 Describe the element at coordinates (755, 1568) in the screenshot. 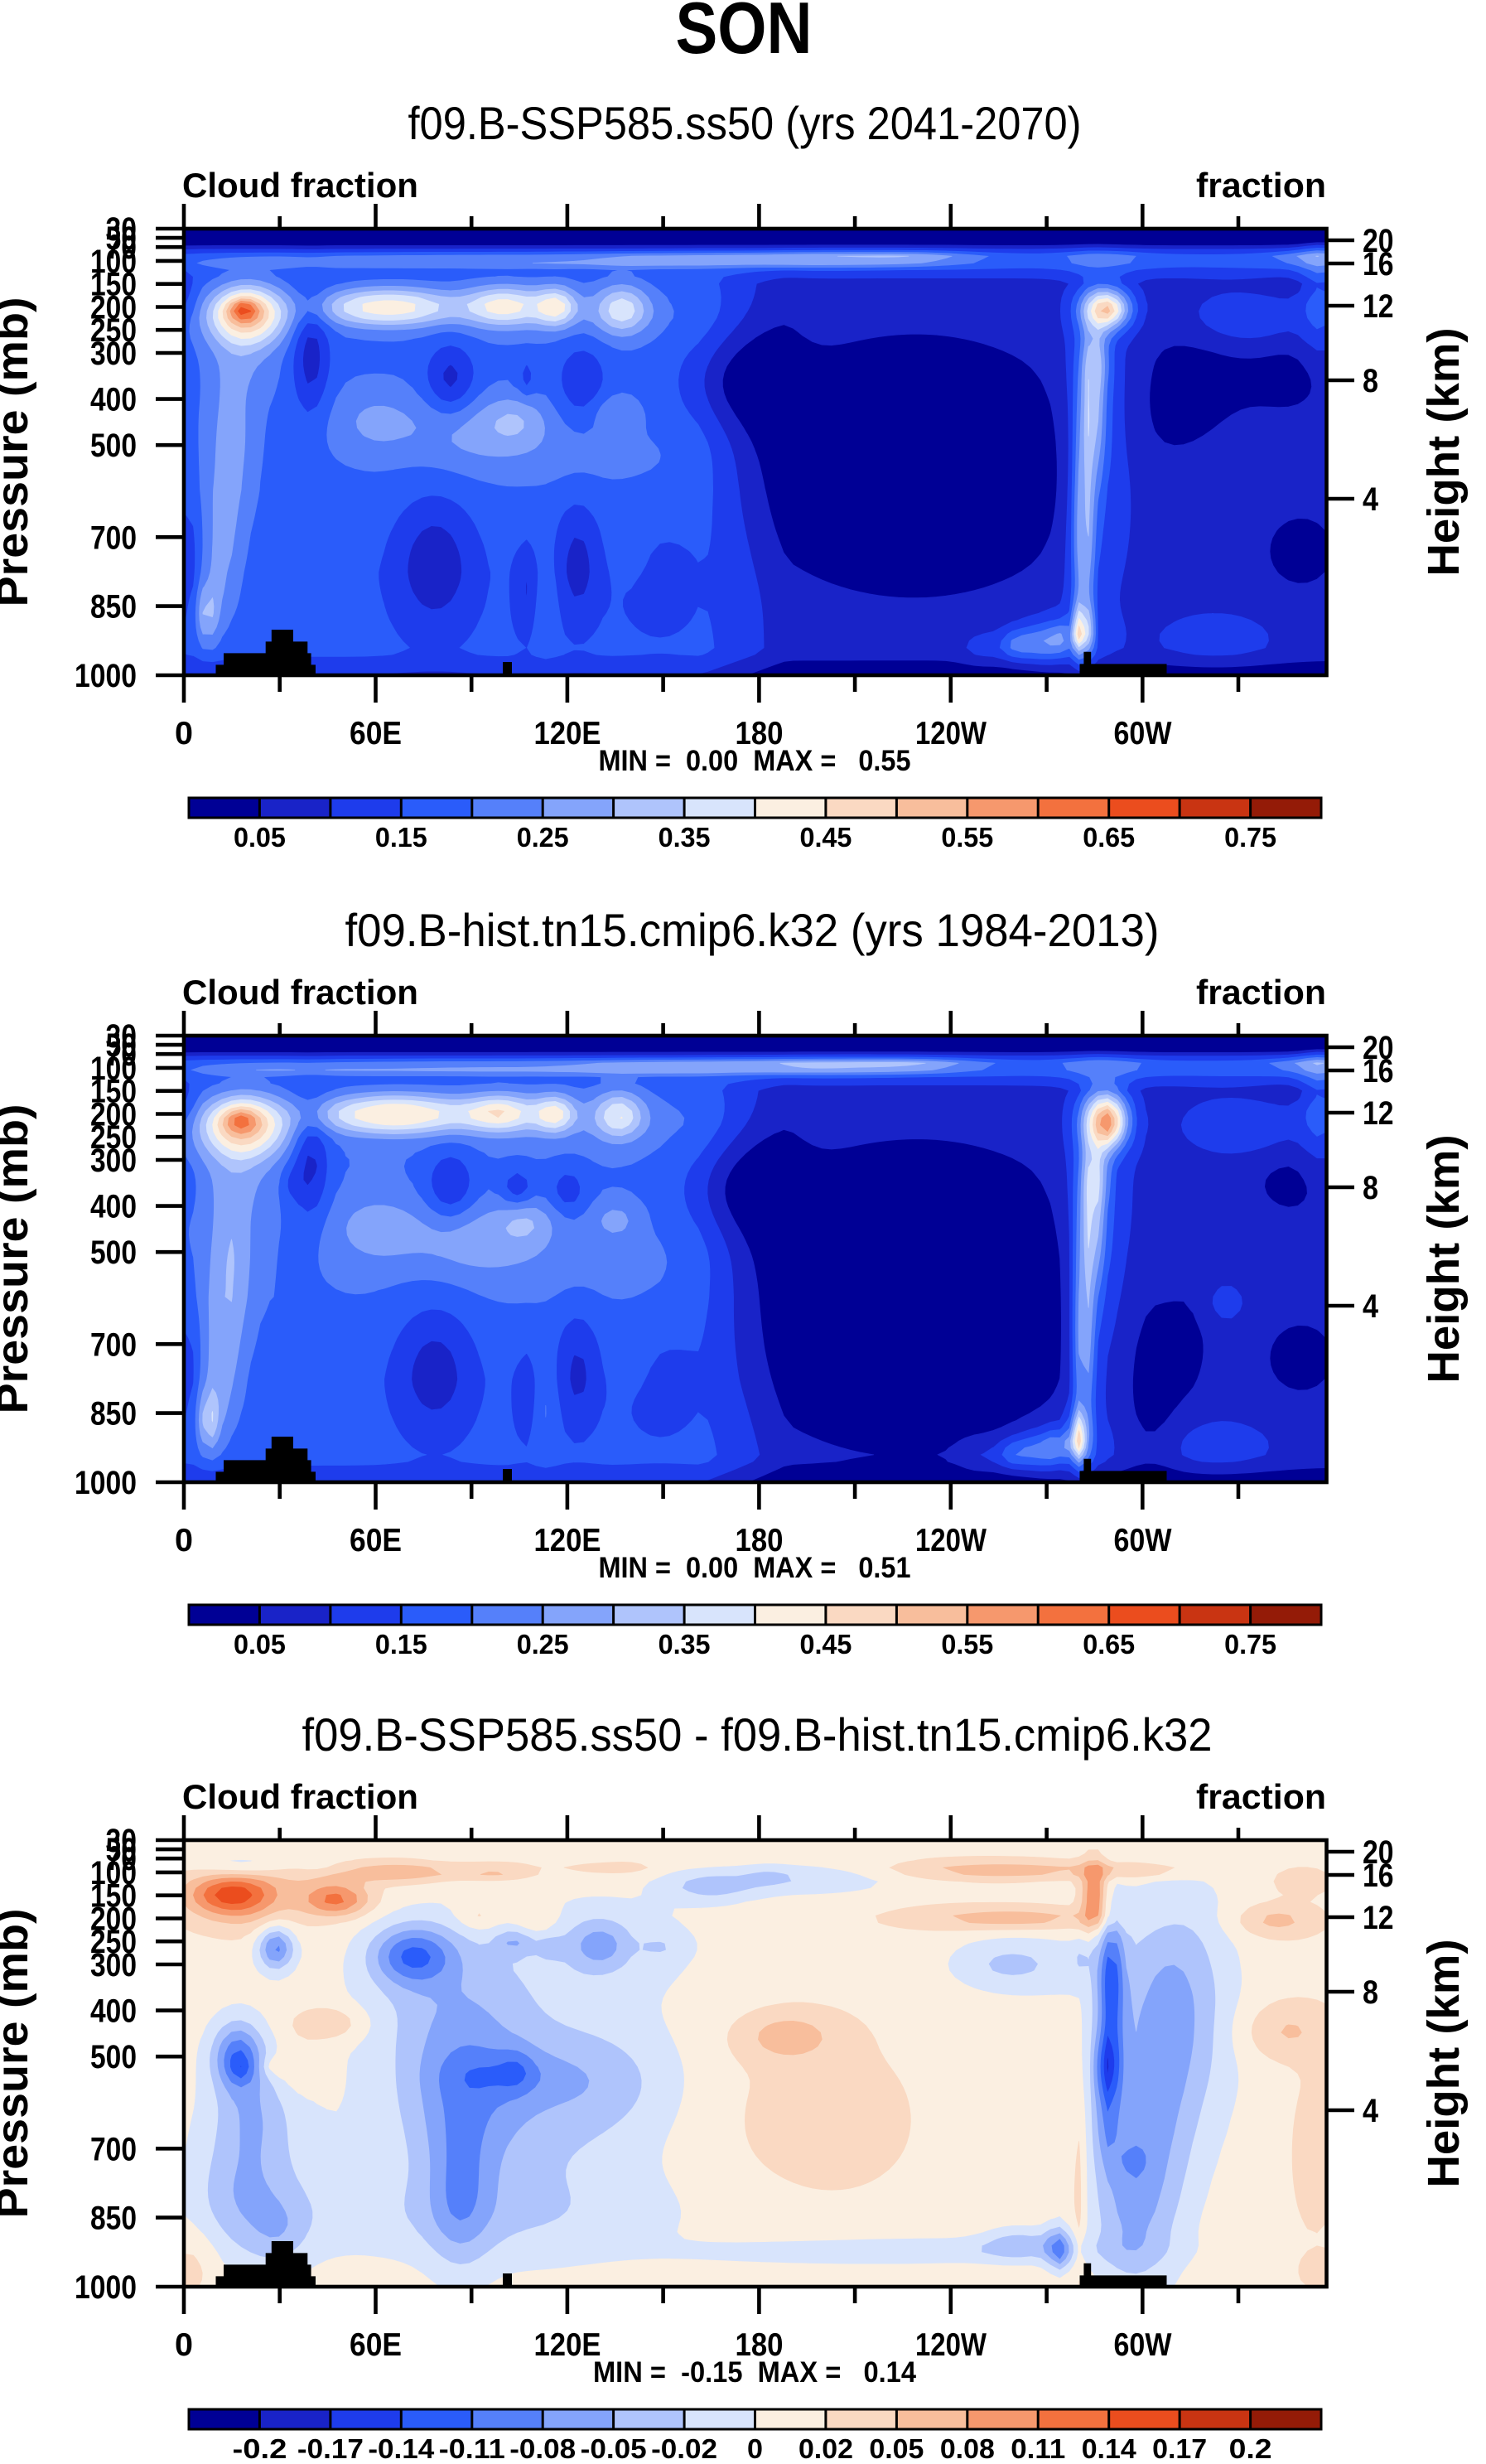

I see `svg-text: MIN = 0.00 MAX = 0.51` at that location.